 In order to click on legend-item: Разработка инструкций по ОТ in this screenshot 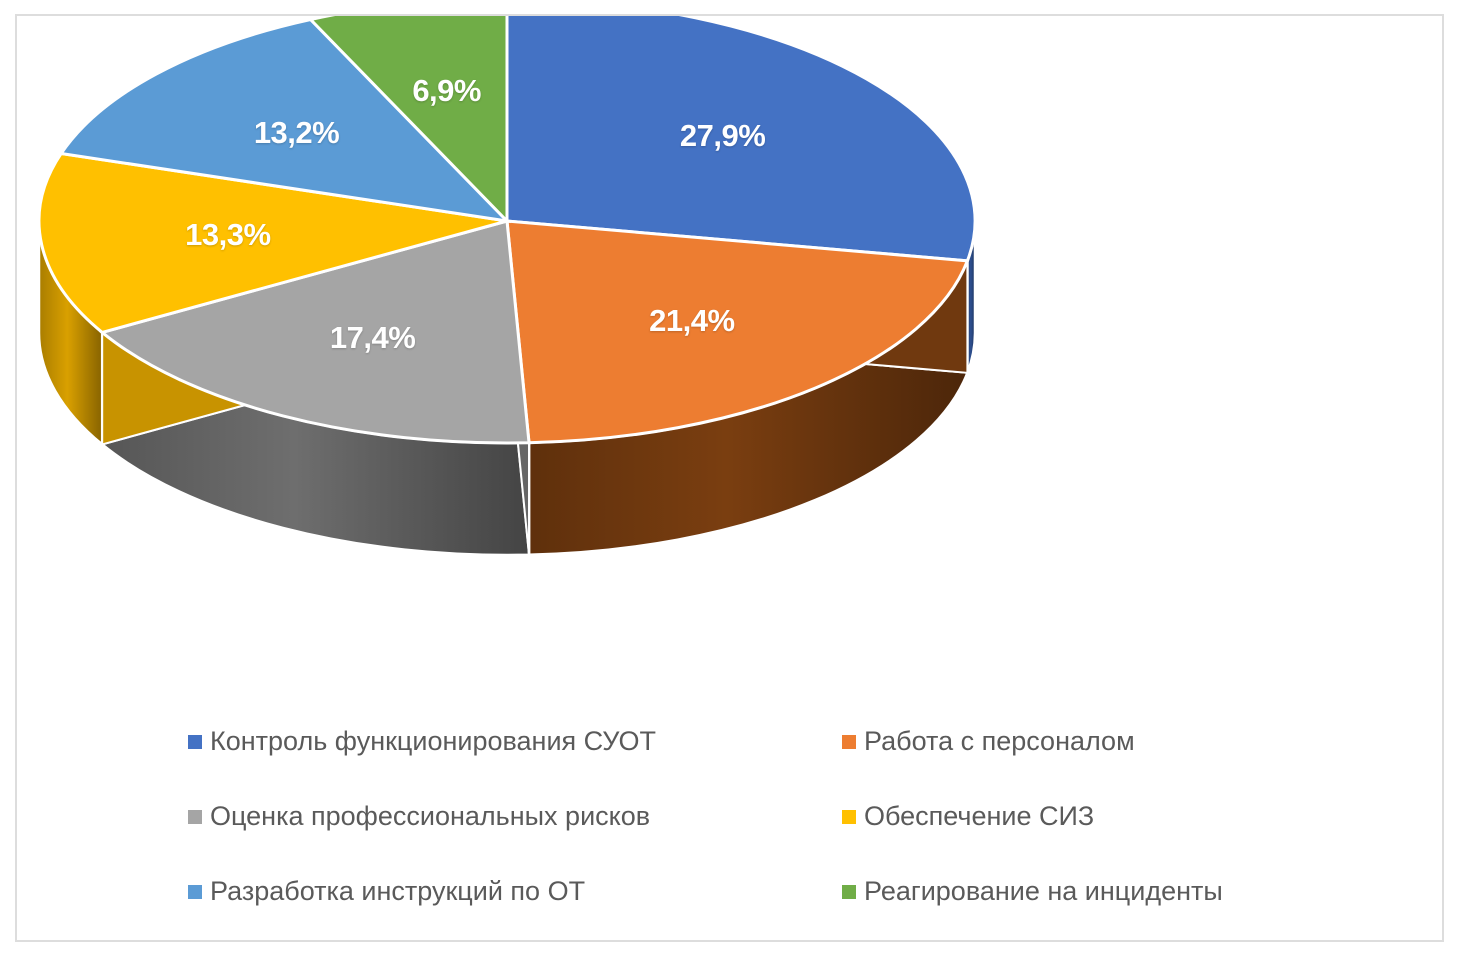, I will do `click(422, 891)`.